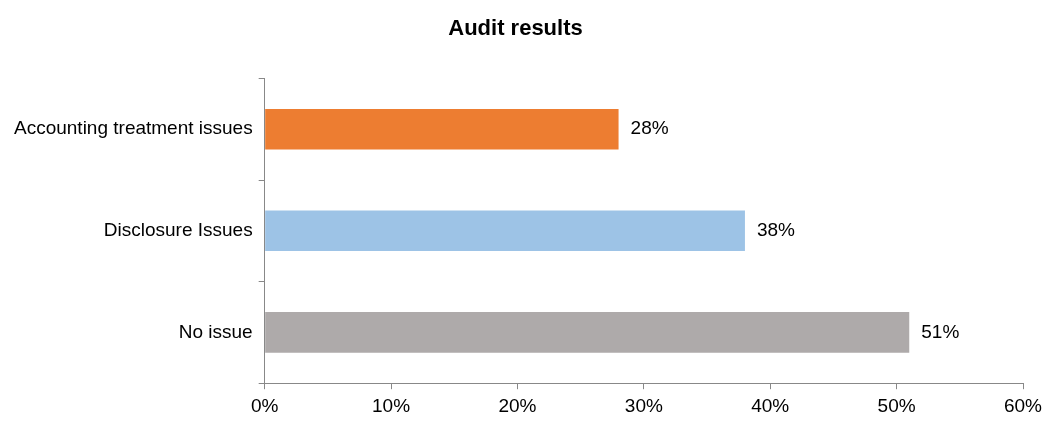 Image resolution: width=1049 pixels, height=428 pixels. I want to click on y-tick-label: No issue, so click(215, 331).